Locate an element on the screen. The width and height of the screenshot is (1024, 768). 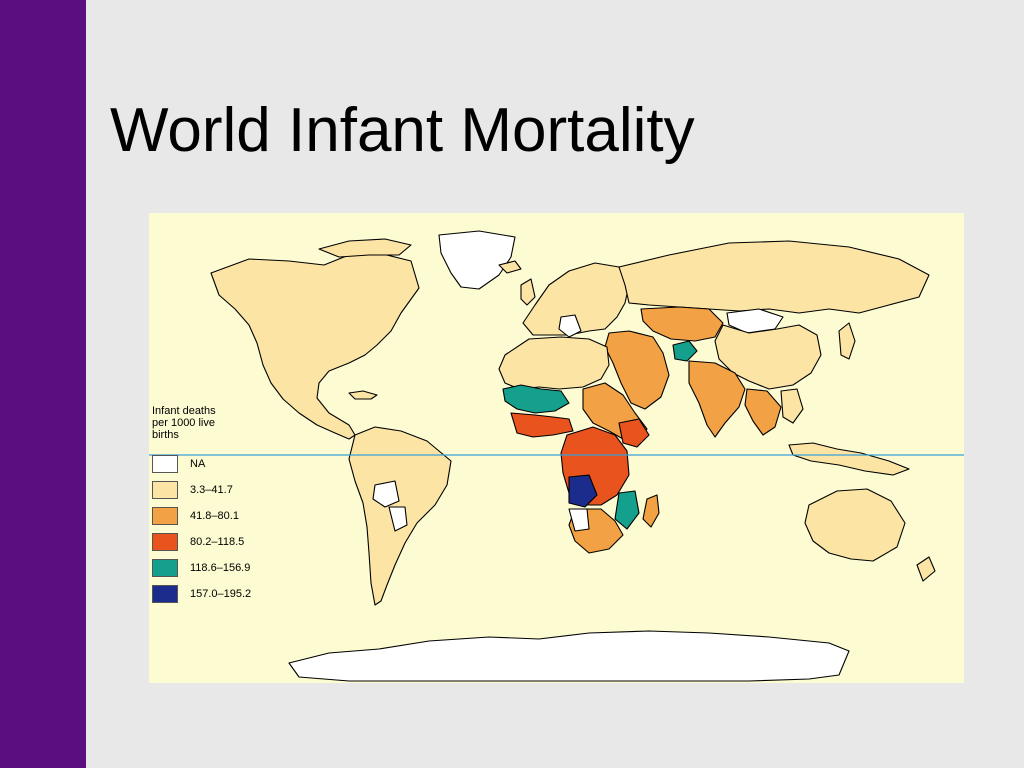
madagascar is located at coordinates (651, 511).